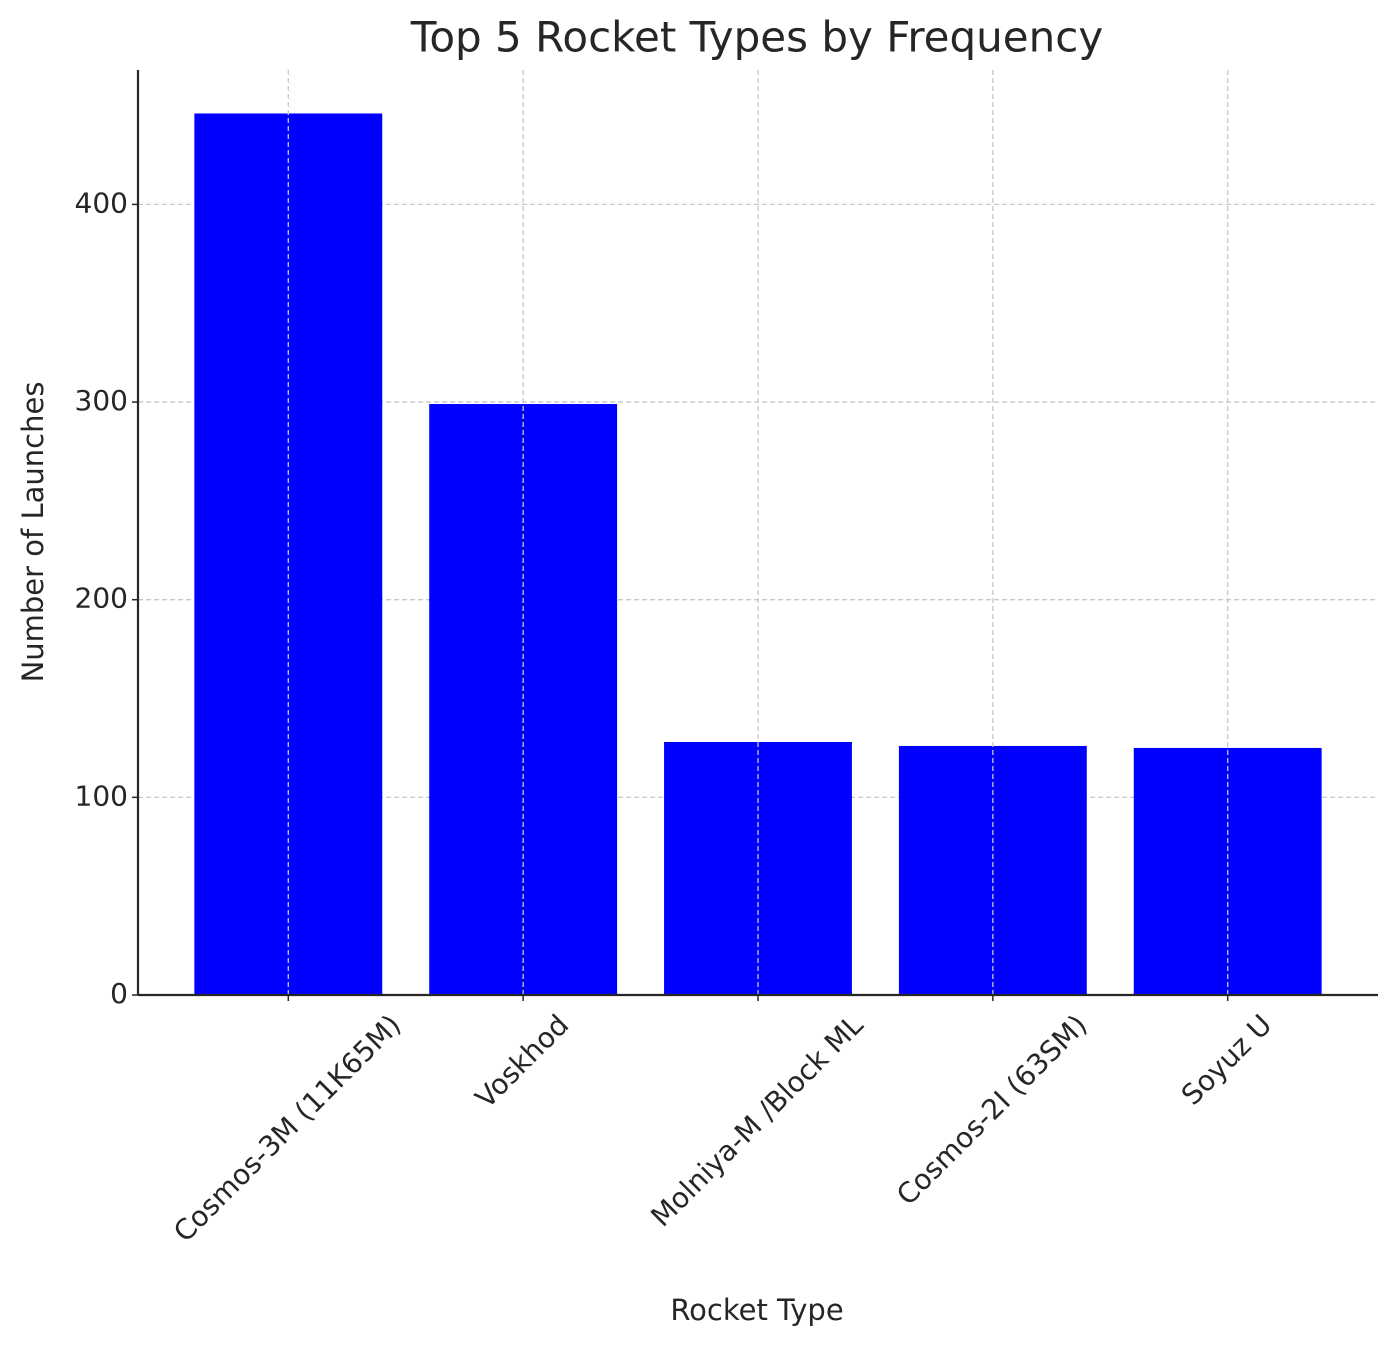 The width and height of the screenshot is (1397, 1350). I want to click on y-tick-label: 300, so click(101, 400).